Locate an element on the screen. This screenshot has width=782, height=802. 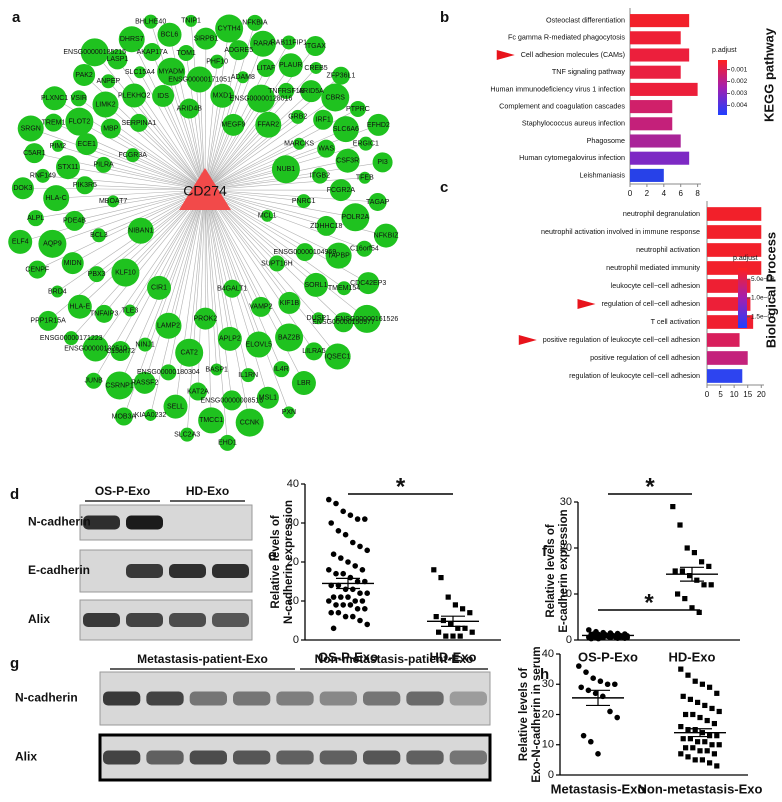
node-label: SLC2A3 is located at coordinates (187, 435).